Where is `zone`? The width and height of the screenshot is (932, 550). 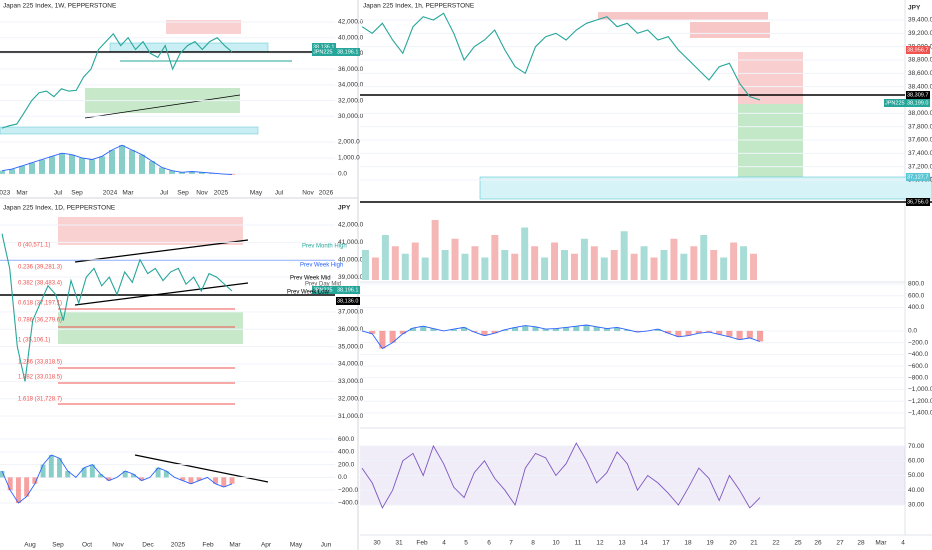 zone is located at coordinates (129, 130).